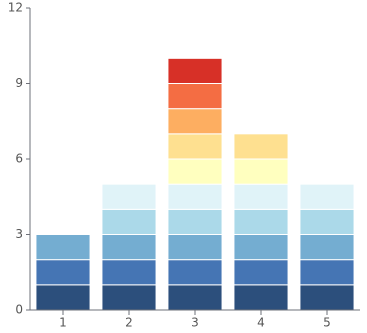 The height and width of the screenshot is (333, 367). Describe the element at coordinates (63, 323) in the screenshot. I see `x-tick-label: 1` at that location.